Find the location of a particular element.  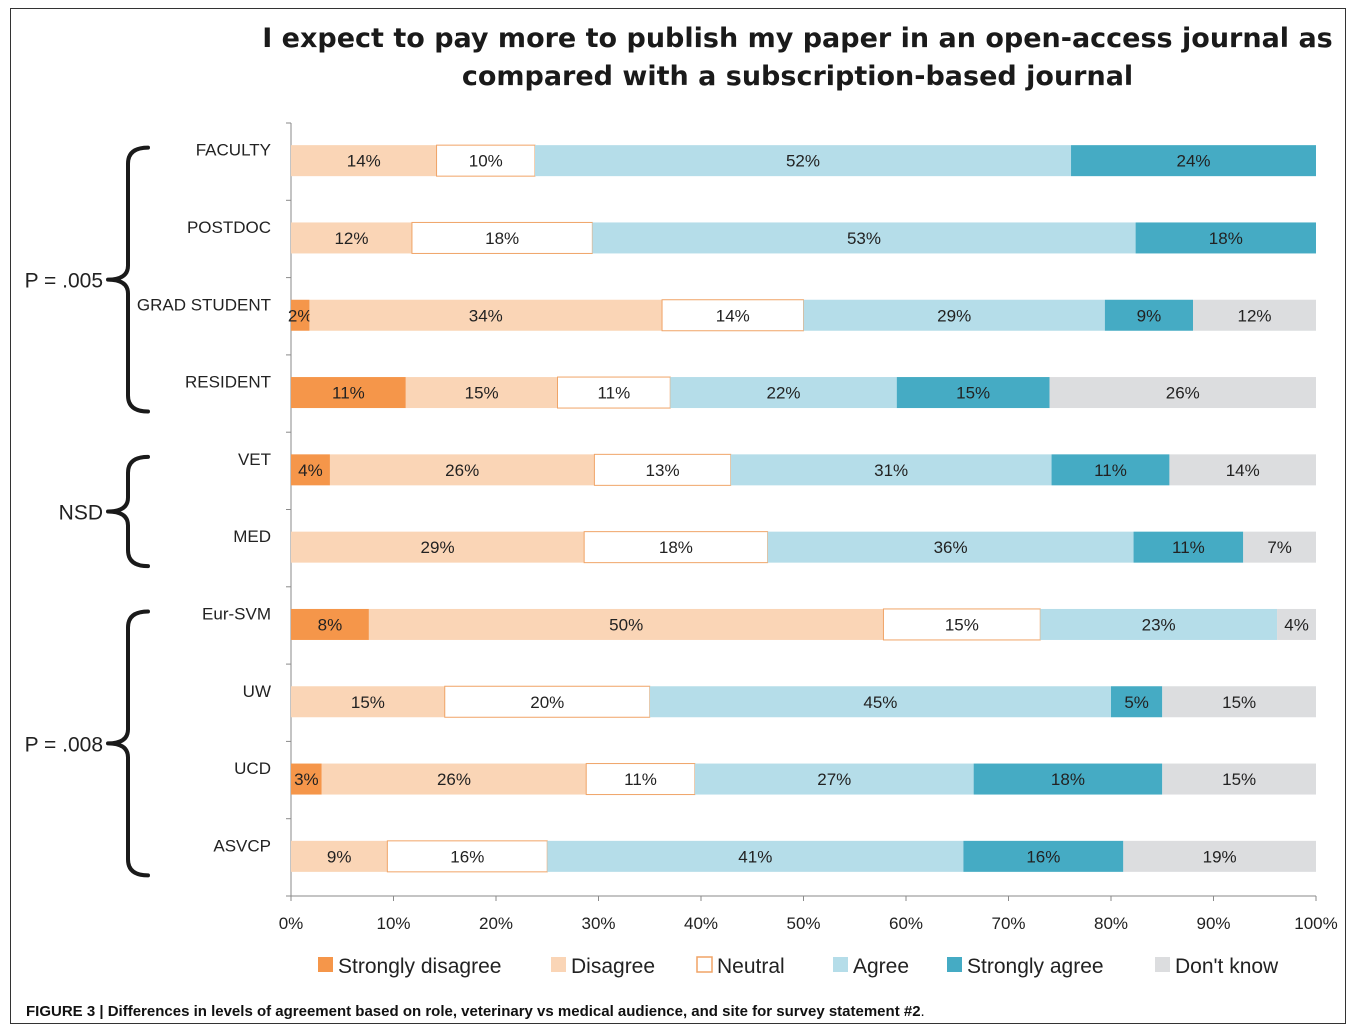

legend-swatch-disagree is located at coordinates (558, 964).